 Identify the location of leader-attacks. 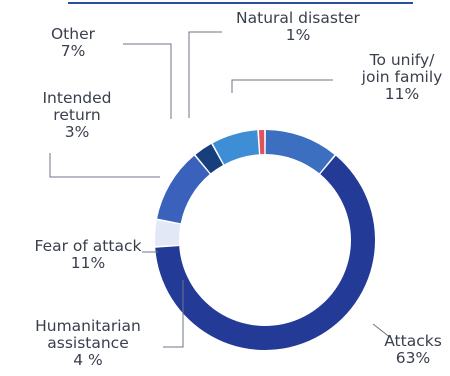
(382, 331).